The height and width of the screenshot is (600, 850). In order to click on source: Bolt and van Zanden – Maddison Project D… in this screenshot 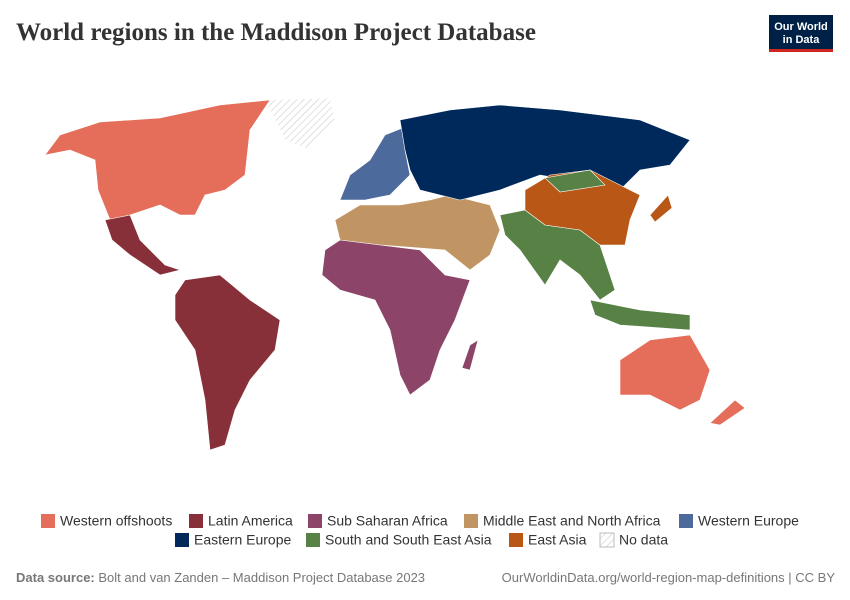, I will do `click(261, 577)`.